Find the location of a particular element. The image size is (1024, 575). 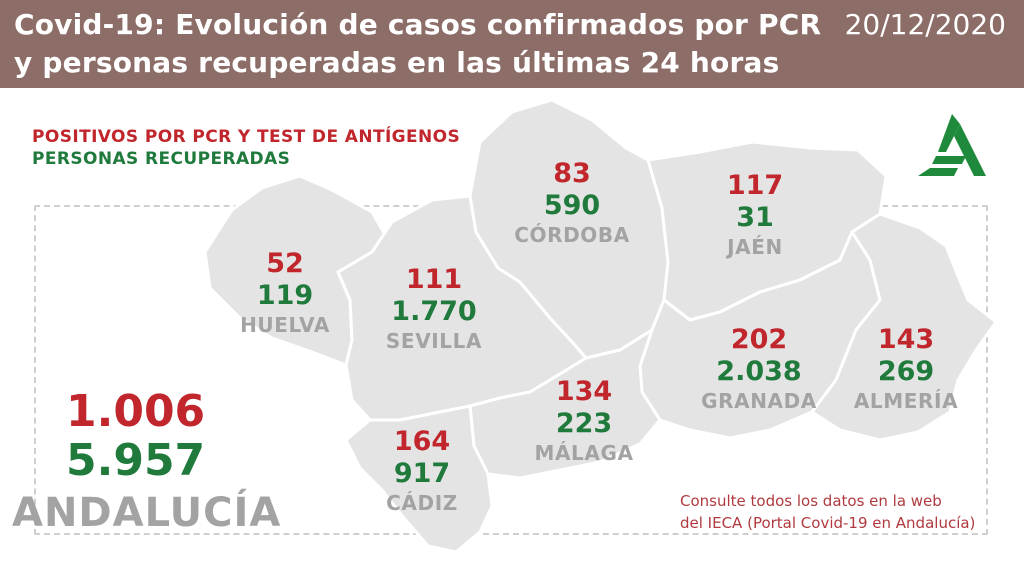

total-andalucia: 1.006 5.957 is located at coordinates (135, 437).